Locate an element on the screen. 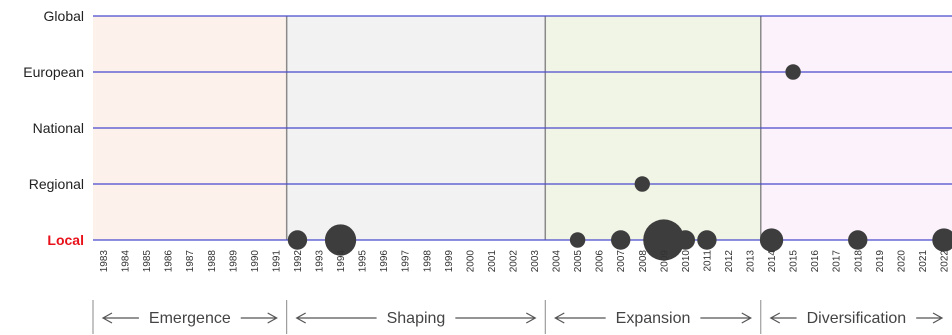 The width and height of the screenshot is (952, 335). x-tick-label: 2016 is located at coordinates (815, 261).